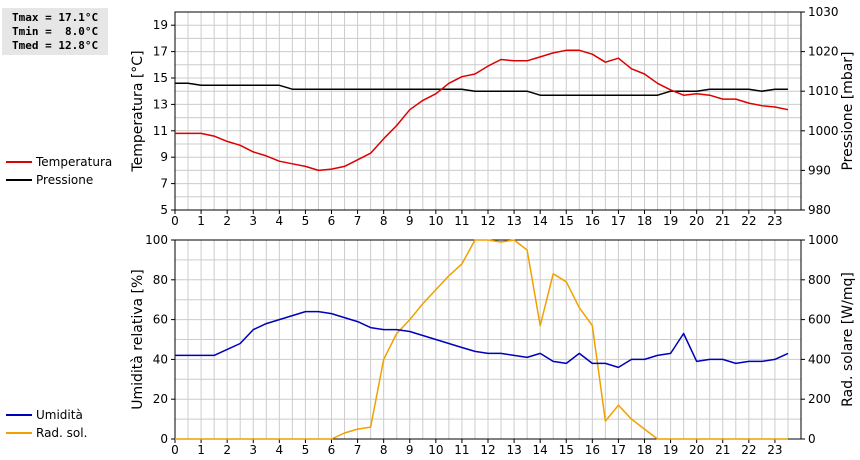 This screenshot has width=860, height=460. Describe the element at coordinates (164, 157) in the screenshot. I see `y-tick-label: 9` at that location.